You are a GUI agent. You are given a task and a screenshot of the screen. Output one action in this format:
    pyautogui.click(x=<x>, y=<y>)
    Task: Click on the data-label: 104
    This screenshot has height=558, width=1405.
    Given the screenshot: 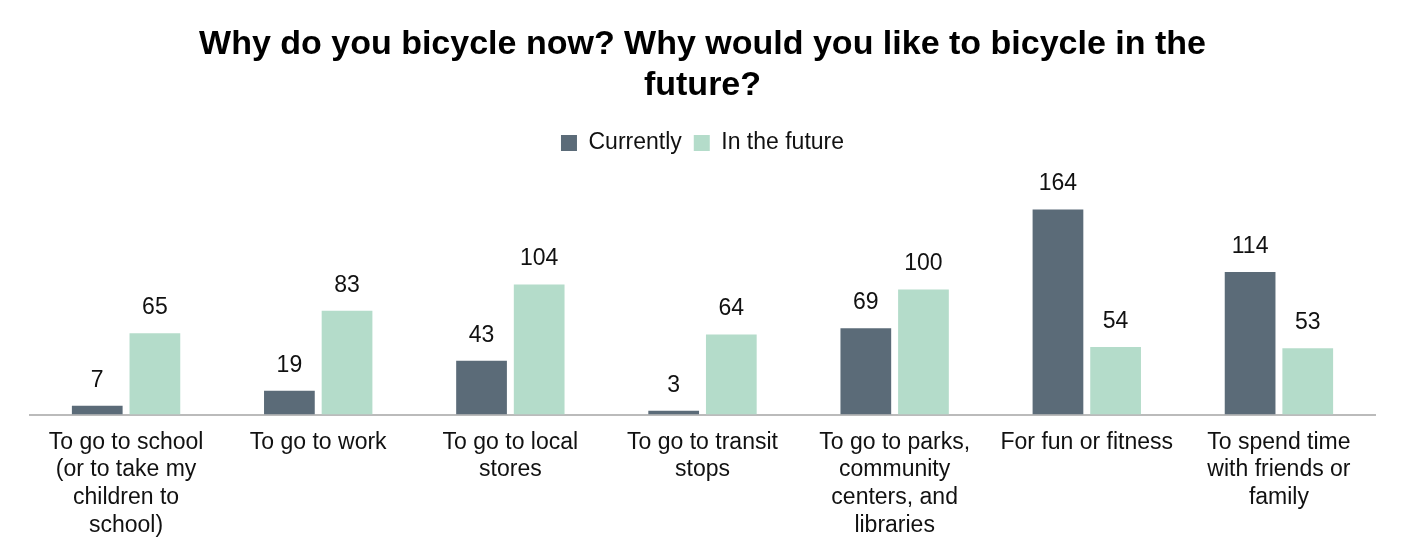 What is the action you would take?
    pyautogui.click(x=539, y=257)
    